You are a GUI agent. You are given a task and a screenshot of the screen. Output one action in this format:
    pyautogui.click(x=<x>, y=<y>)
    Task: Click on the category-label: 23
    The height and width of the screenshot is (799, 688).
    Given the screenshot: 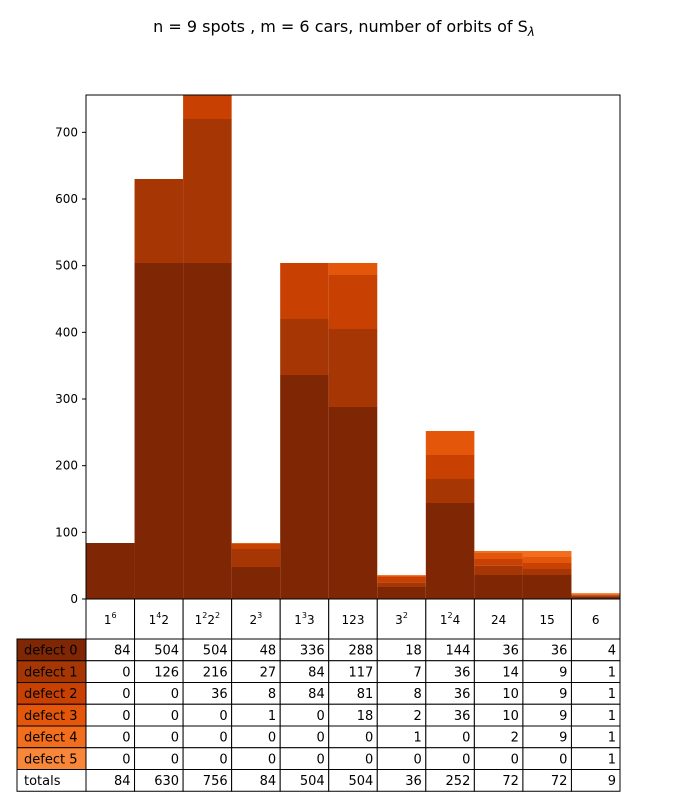 What is the action you would take?
    pyautogui.click(x=256, y=619)
    